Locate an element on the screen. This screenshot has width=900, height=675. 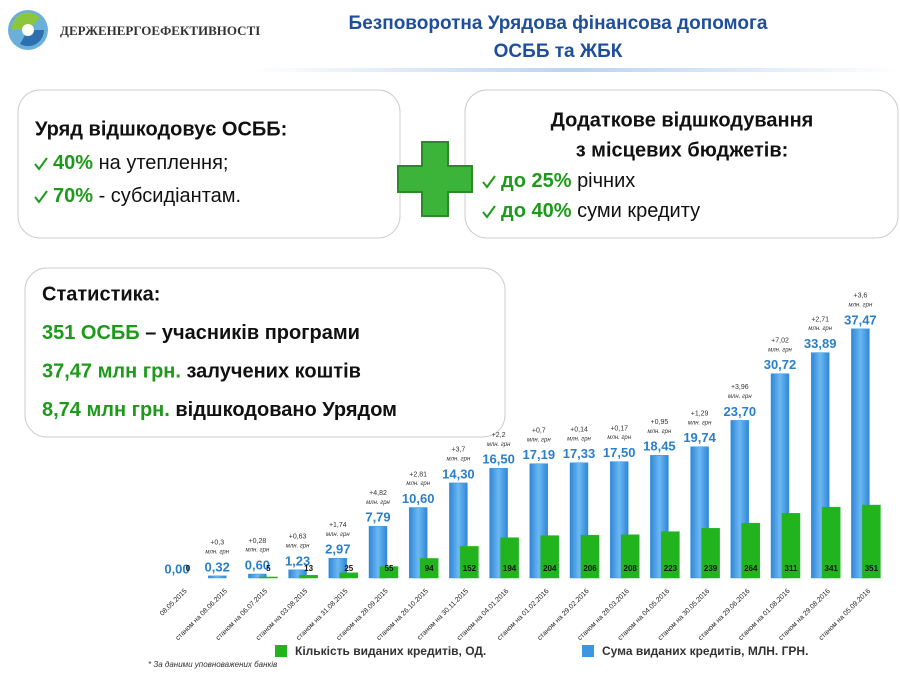
data-label: 0,32 is located at coordinates (217, 566).